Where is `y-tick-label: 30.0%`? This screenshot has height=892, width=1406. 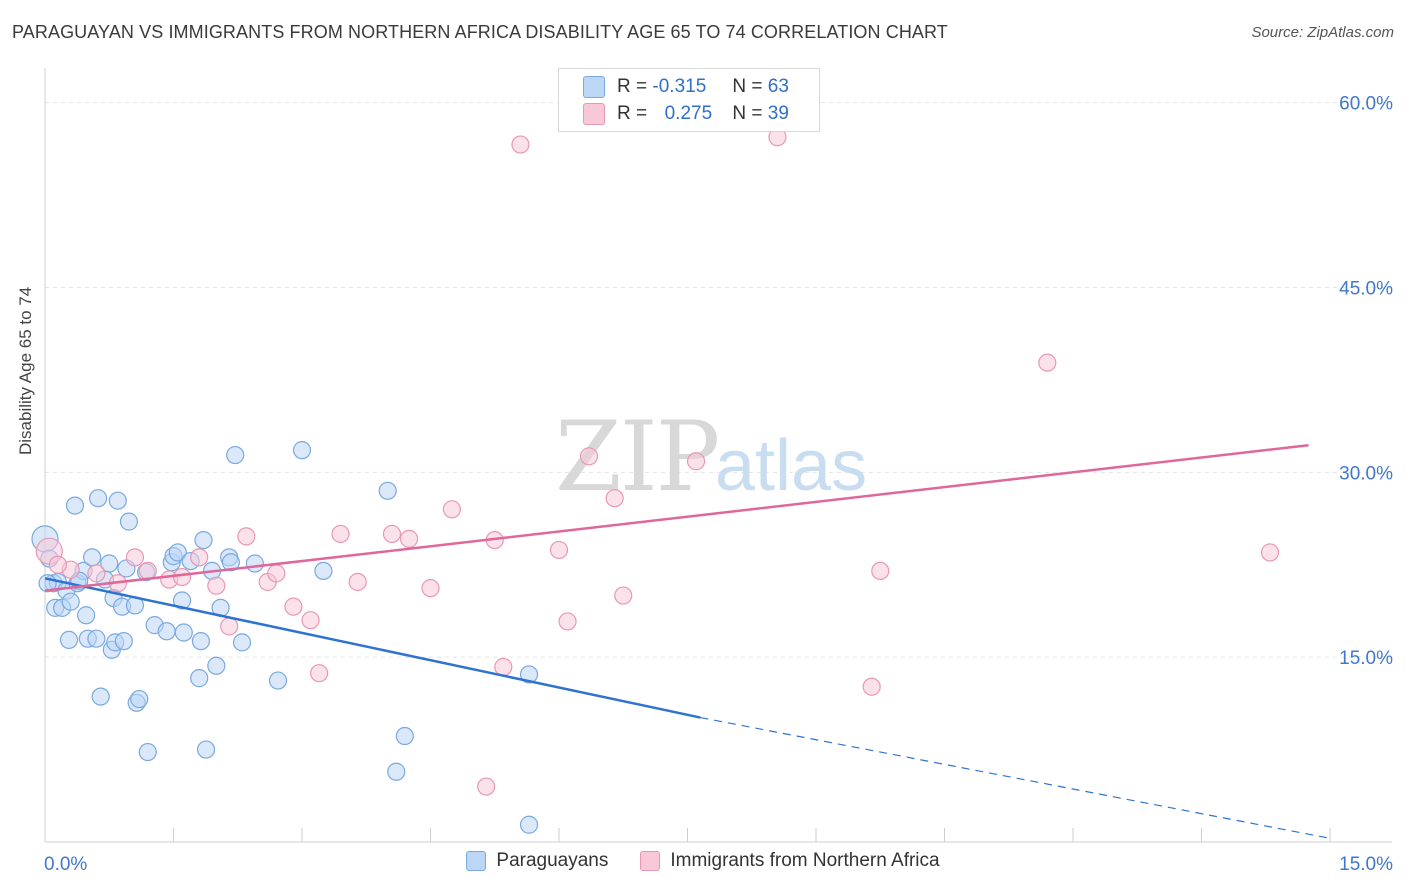 y-tick-label: 30.0% is located at coordinates (1366, 473).